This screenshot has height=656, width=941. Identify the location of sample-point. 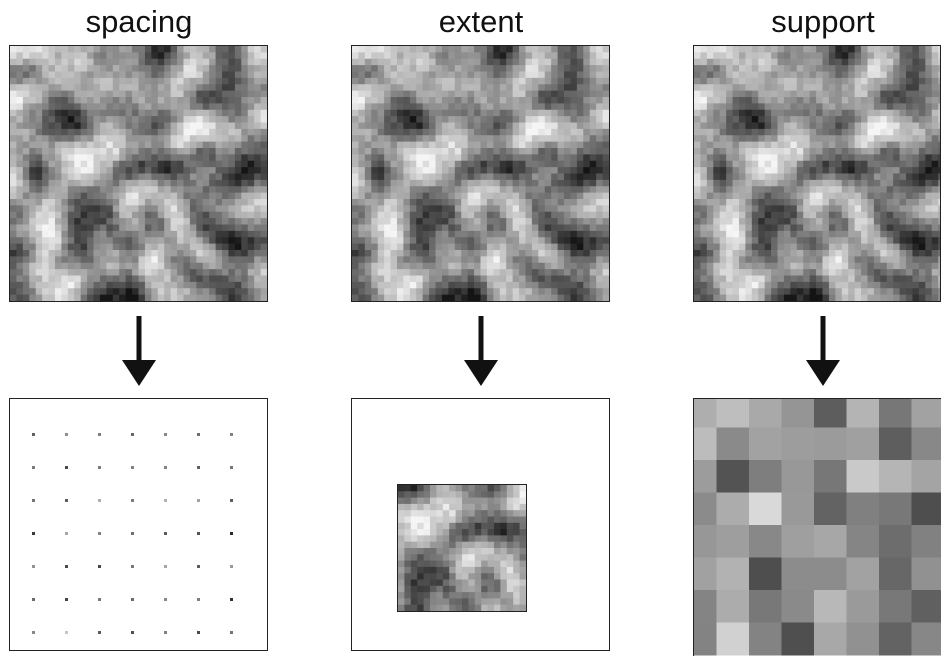
(33, 599).